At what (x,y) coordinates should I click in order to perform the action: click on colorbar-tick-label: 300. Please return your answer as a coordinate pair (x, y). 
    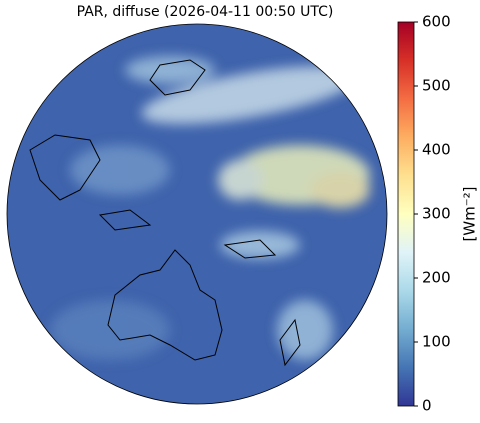
    Looking at the image, I should click on (436, 214).